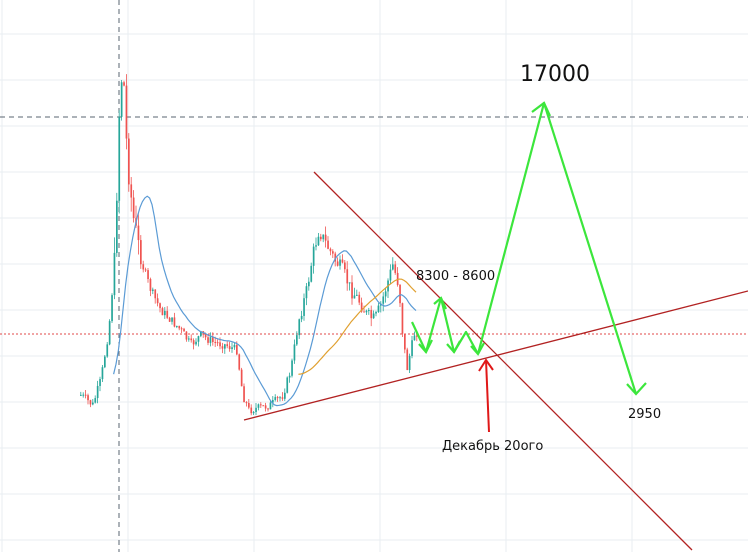  What do you see at coordinates (557, 248) in the screenshot?
I see `forecast-path-big` at bounding box center [557, 248].